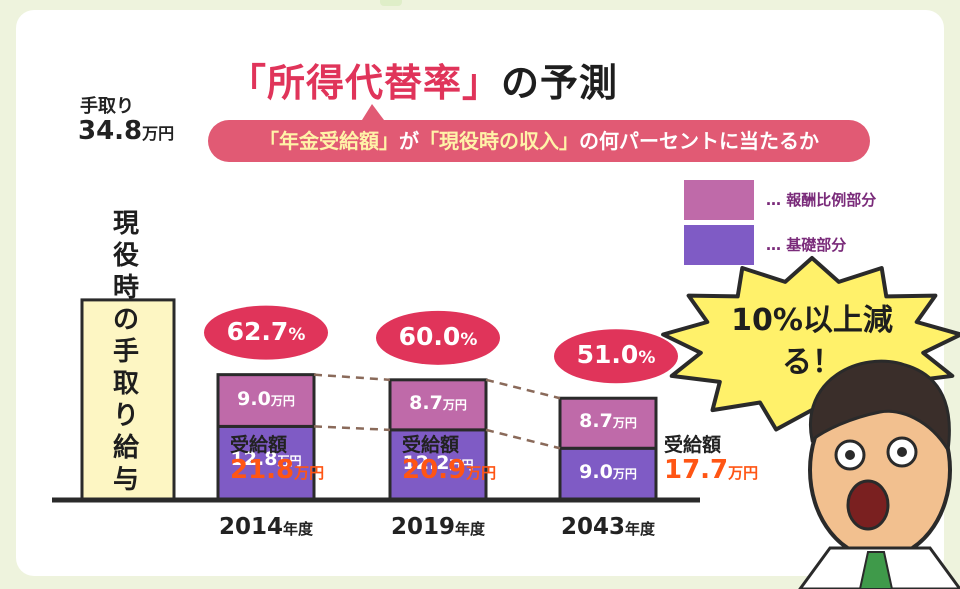 This screenshot has width=960, height=589. What do you see at coordinates (391, 3) in the screenshot?
I see `top-tab` at bounding box center [391, 3].